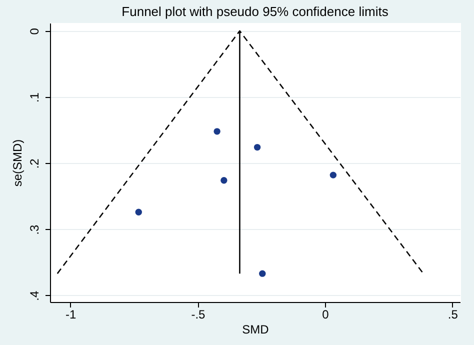 This screenshot has width=474, height=345. I want to click on x-tick-label: 0, so click(326, 315).